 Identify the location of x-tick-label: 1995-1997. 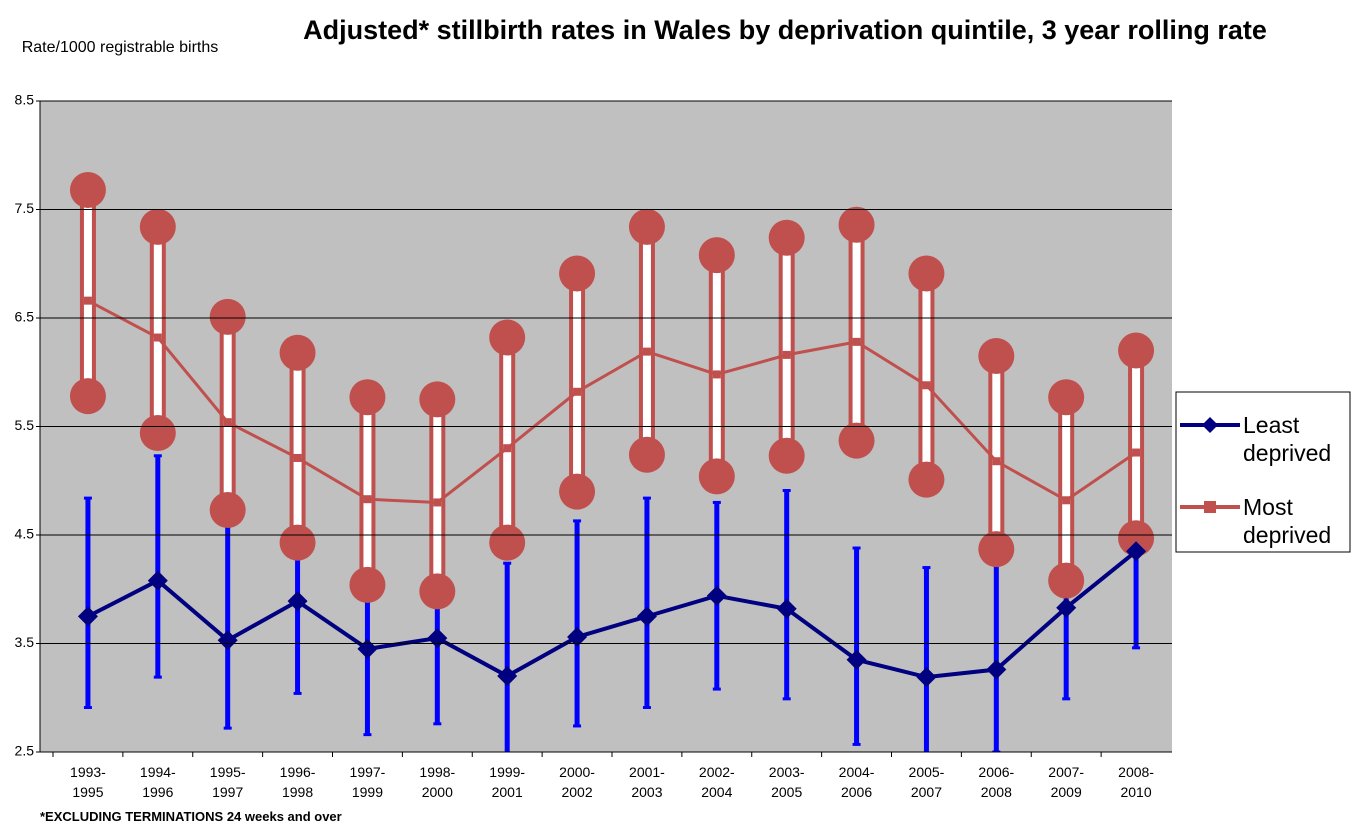
(227, 782).